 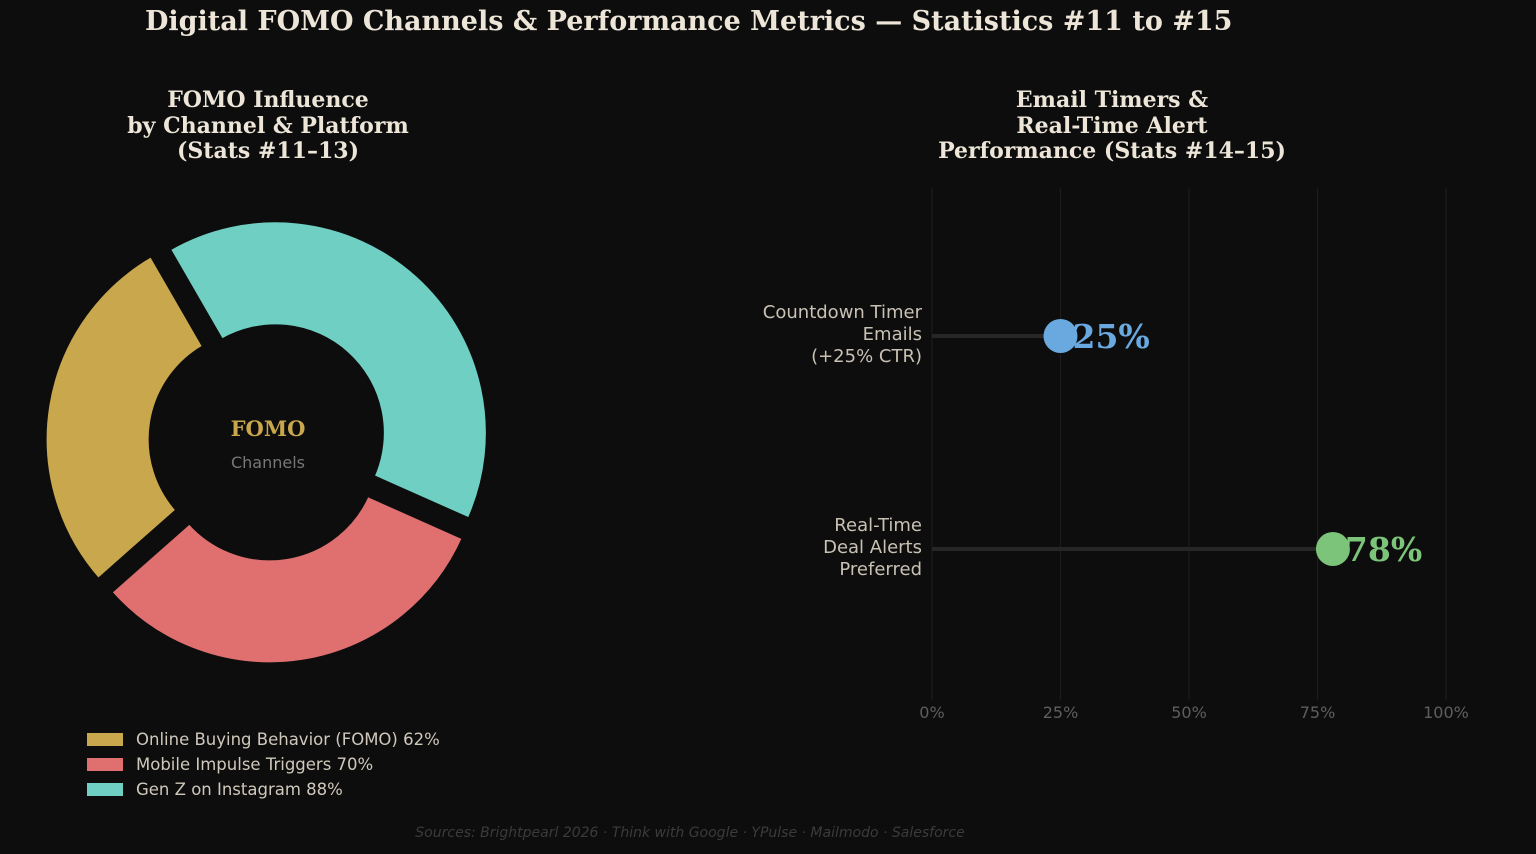 What do you see at coordinates (1060, 336) in the screenshot?
I see `lollipop-dot-countdown-timer` at bounding box center [1060, 336].